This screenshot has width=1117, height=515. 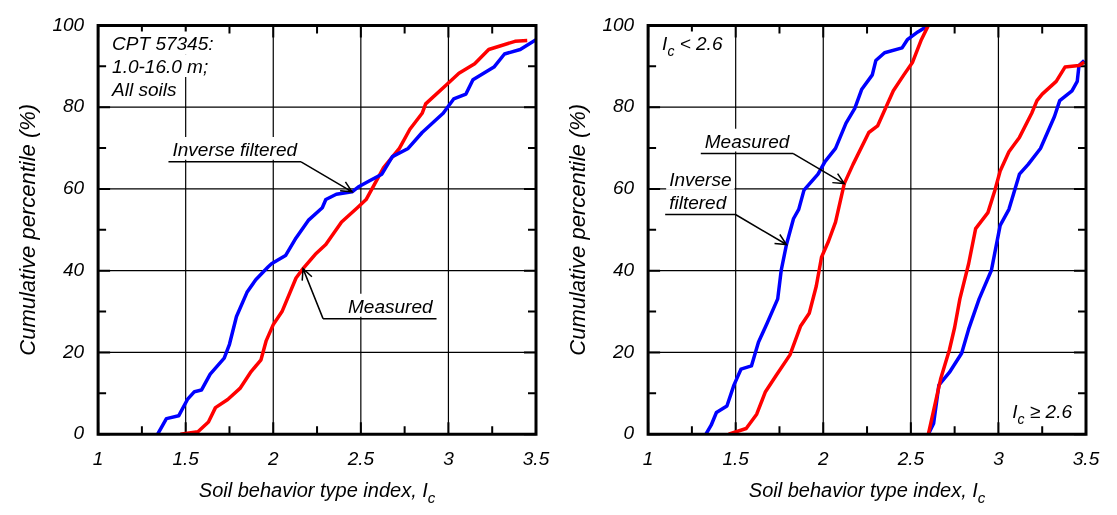 What do you see at coordinates (162, 66) in the screenshot?
I see `annotation: CPT 57345: 1.0-16.0 m; All soils` at bounding box center [162, 66].